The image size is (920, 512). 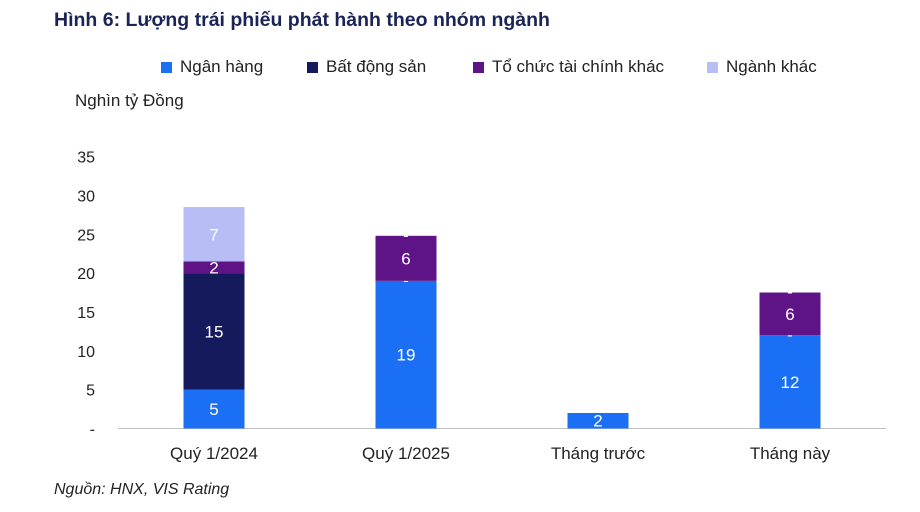 I want to click on data-label: 5, so click(x=213, y=409).